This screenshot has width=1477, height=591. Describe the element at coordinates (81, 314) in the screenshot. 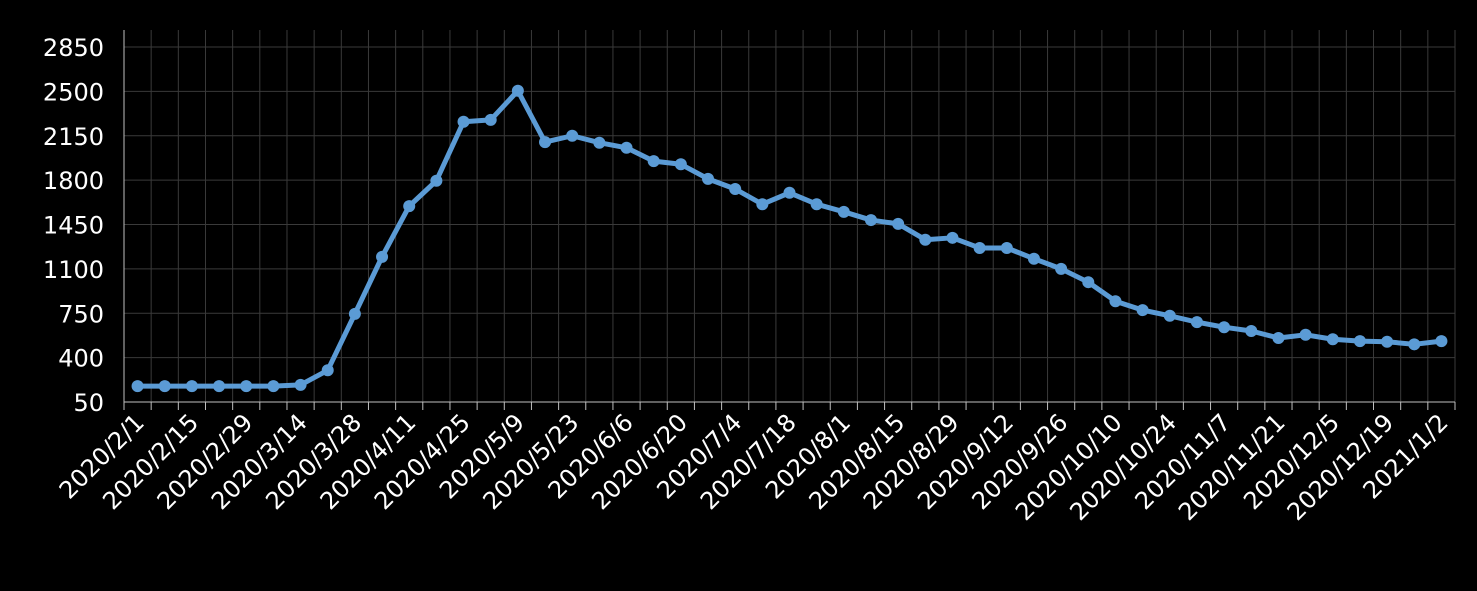

I see `y-tick-label: 750` at that location.